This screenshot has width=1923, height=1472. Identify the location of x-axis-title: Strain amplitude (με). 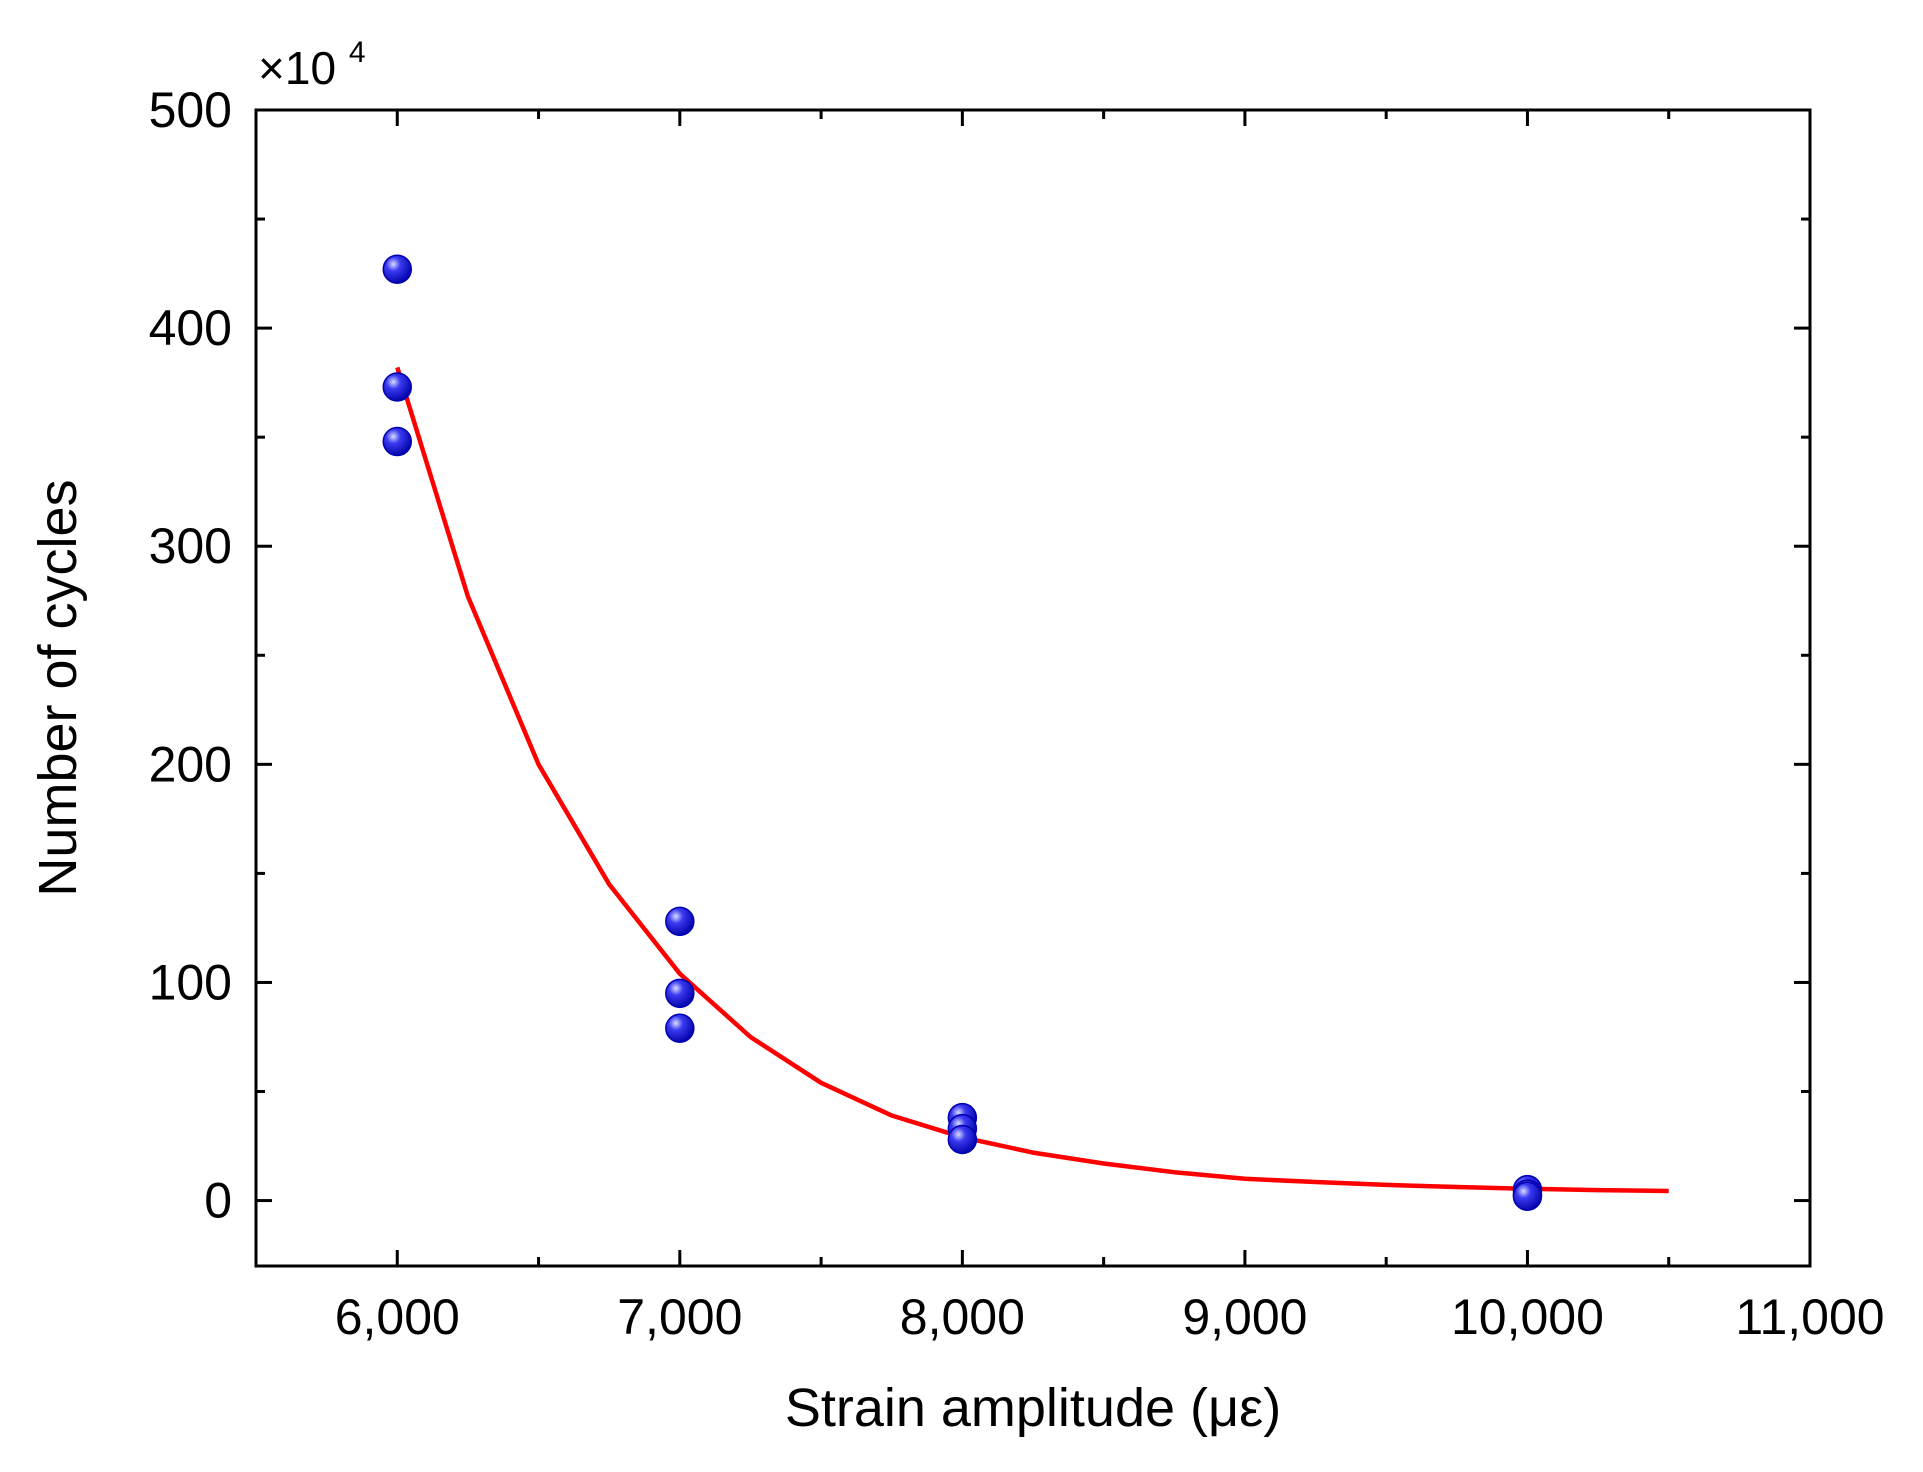
(1033, 1408).